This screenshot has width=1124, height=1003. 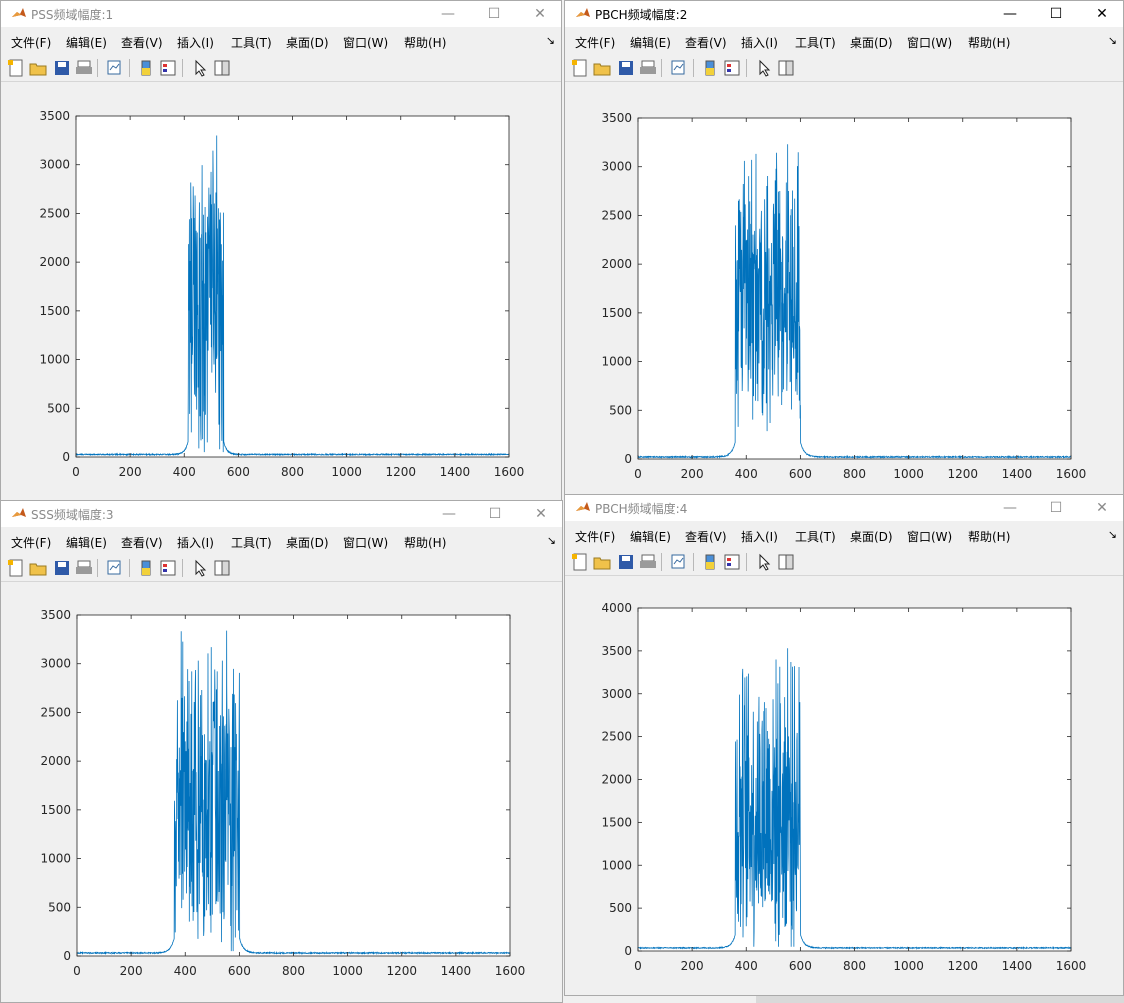 What do you see at coordinates (281, 14) in the screenshot?
I see `title-bar: PSS频域幅度:1 — ☐ ✕` at bounding box center [281, 14].